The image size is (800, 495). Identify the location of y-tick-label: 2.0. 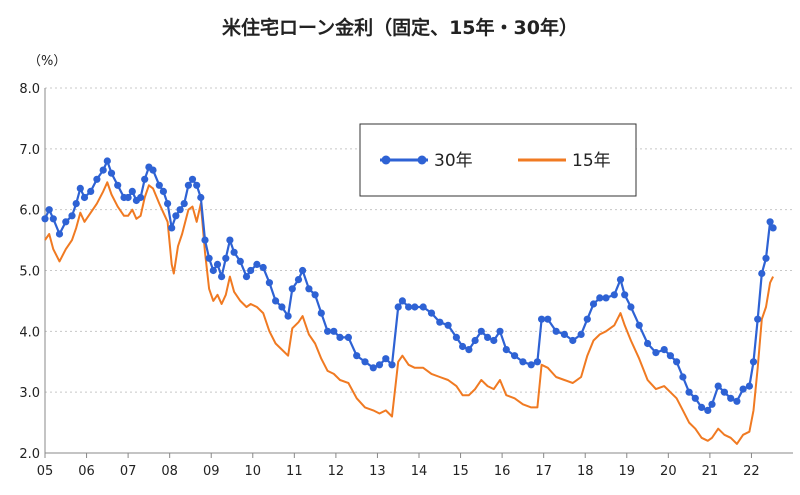
(29, 454).